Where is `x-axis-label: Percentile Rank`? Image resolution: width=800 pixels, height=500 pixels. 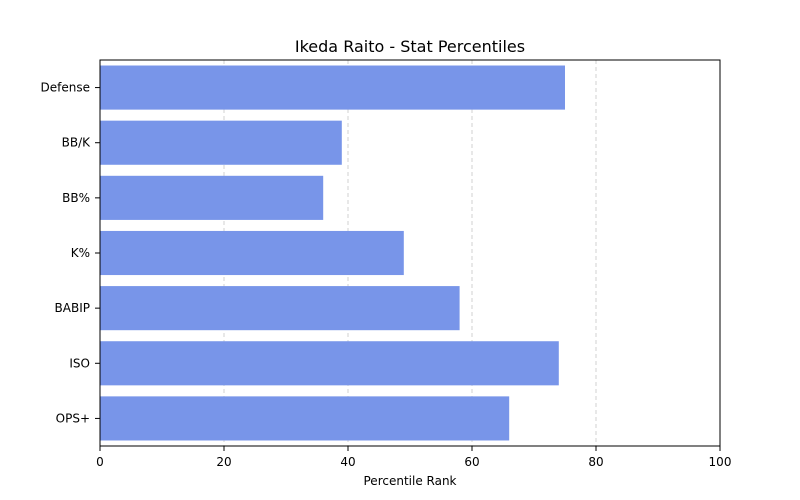
x-axis-label: Percentile Rank is located at coordinates (410, 481).